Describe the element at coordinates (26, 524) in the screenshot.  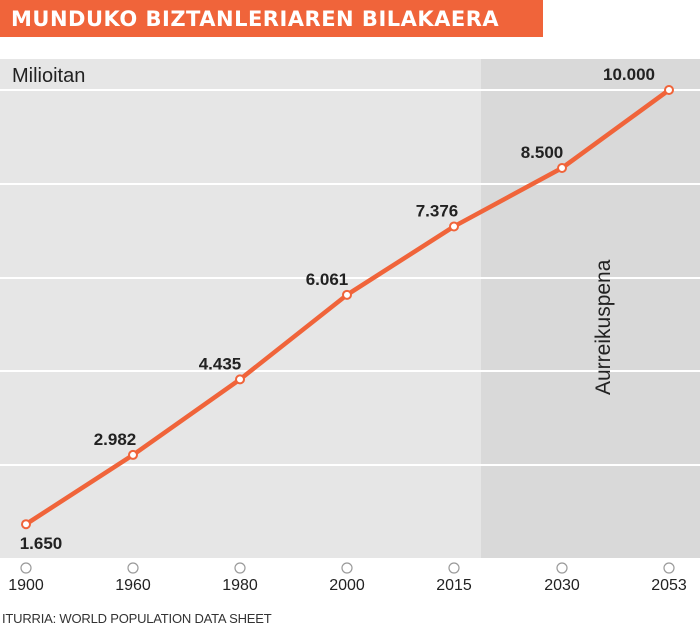
I see `data-point-1900` at that location.